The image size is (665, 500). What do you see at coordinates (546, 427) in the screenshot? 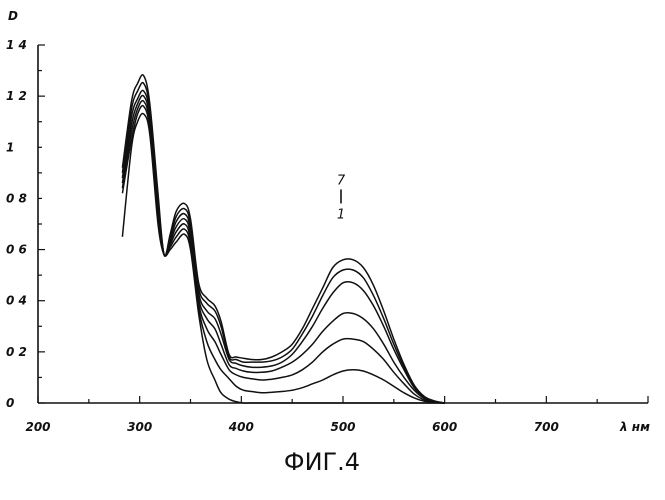
I see `x-tick-label: 700` at bounding box center [546, 427].